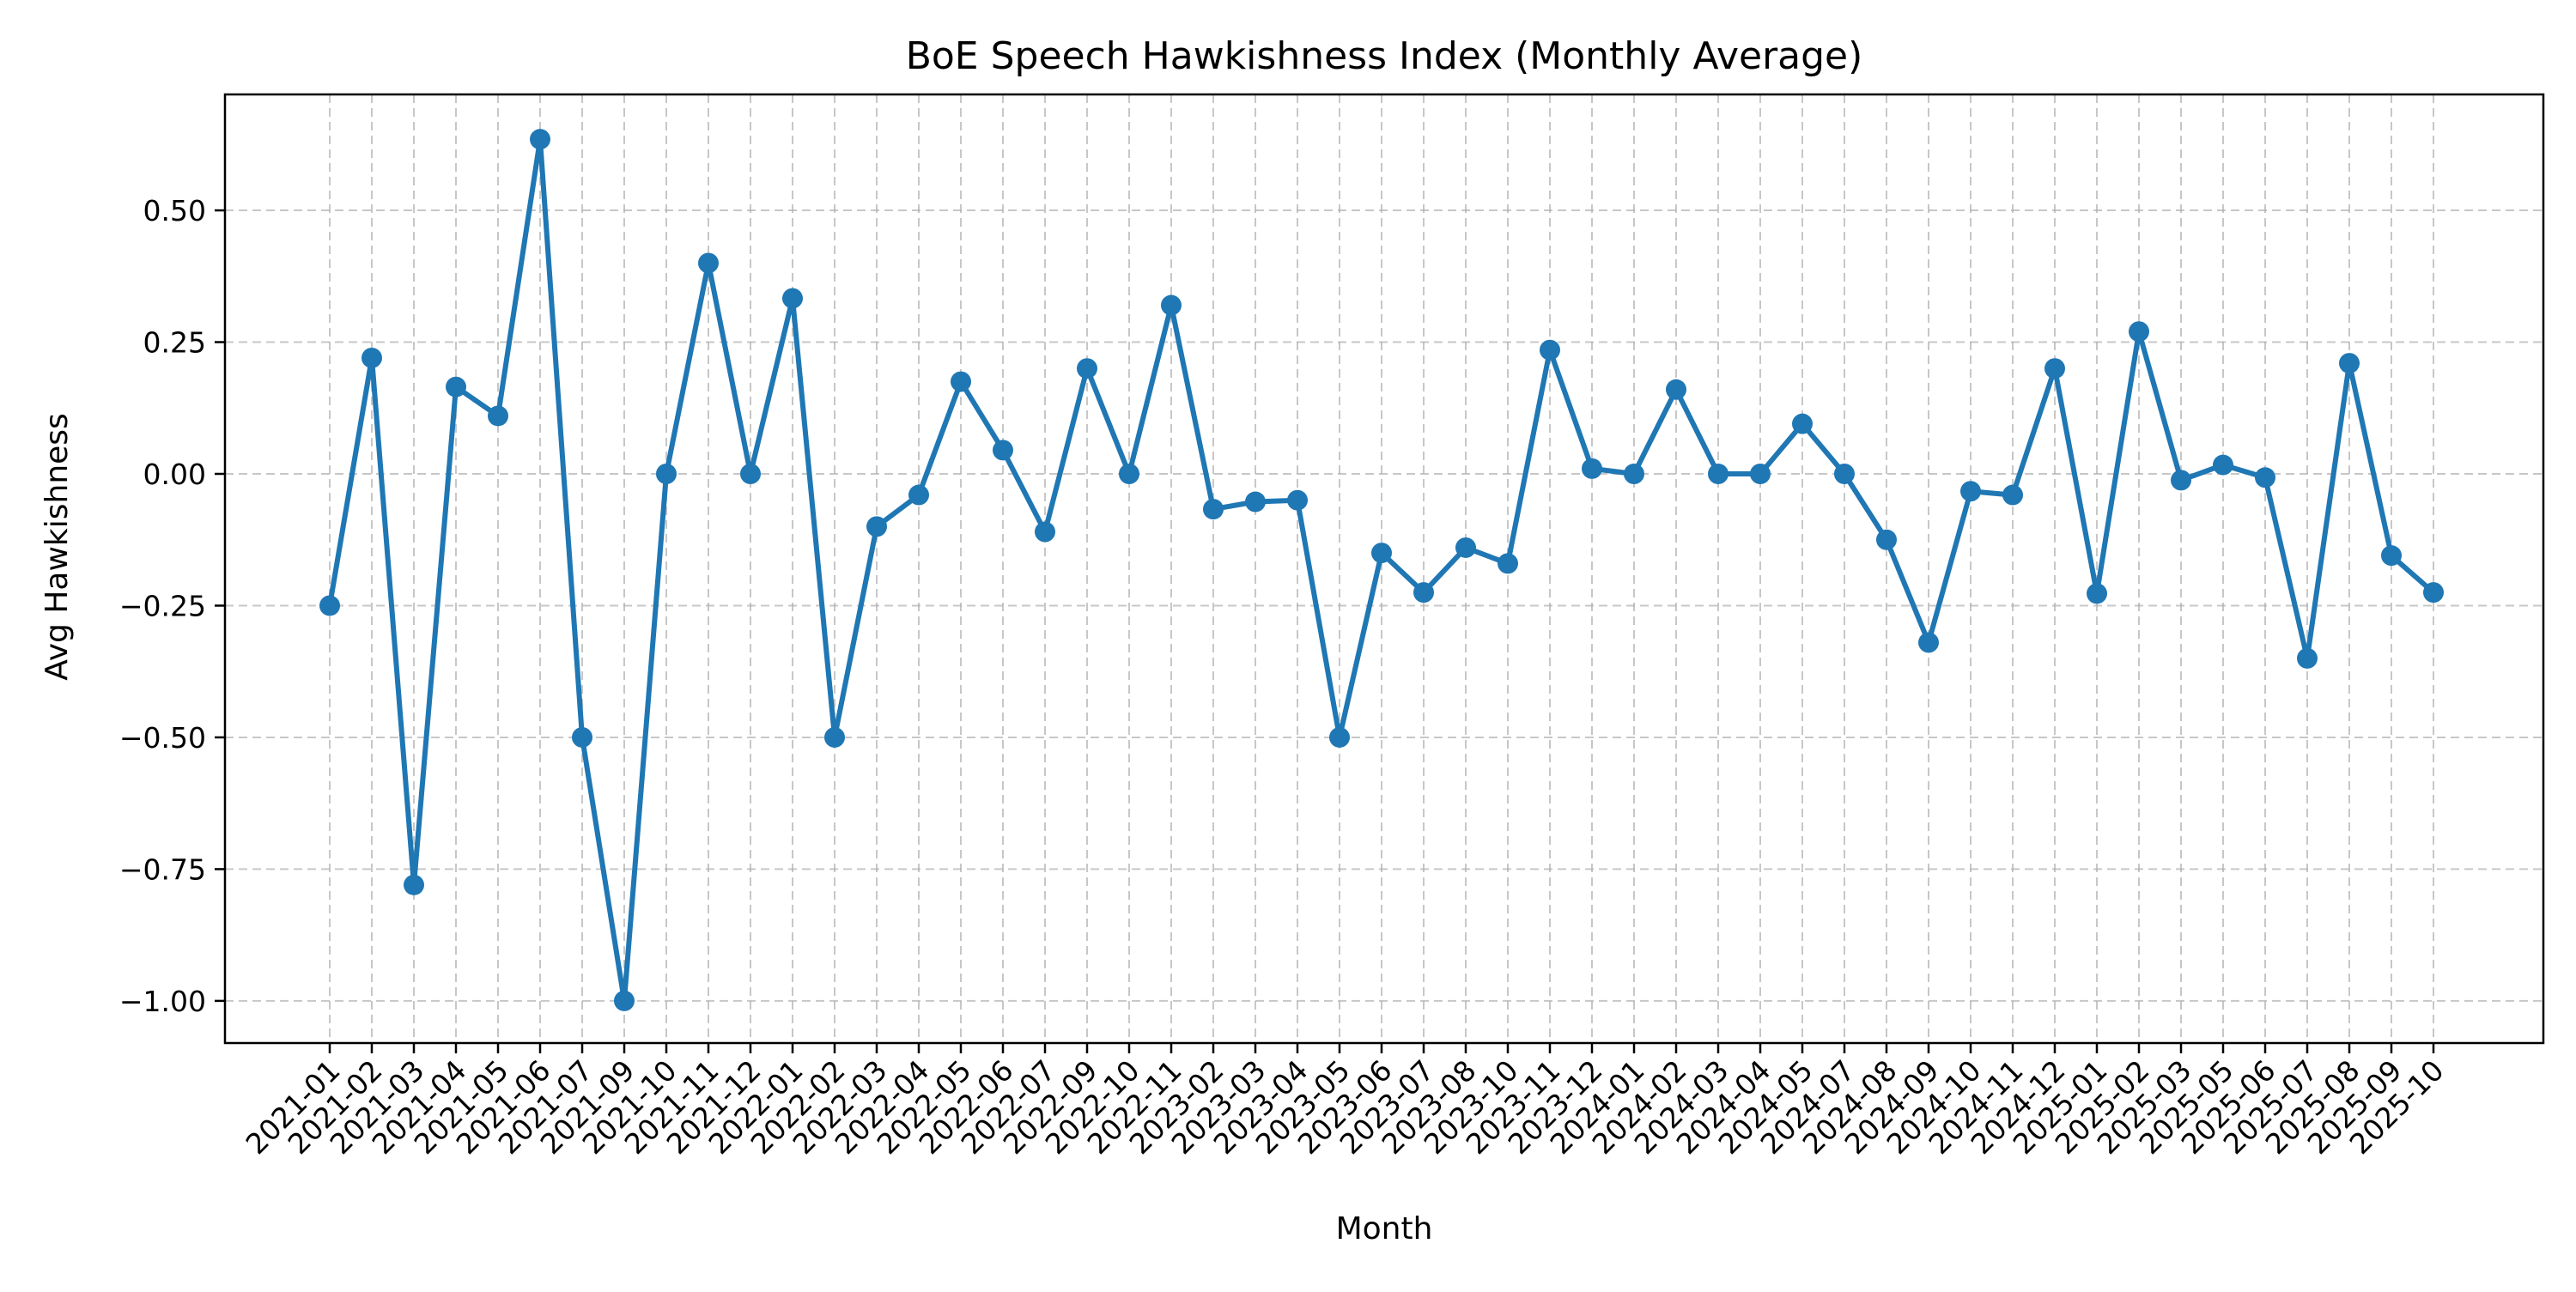 Image resolution: width=2576 pixels, height=1292 pixels. I want to click on y-tick-label: 0.50, so click(175, 210).